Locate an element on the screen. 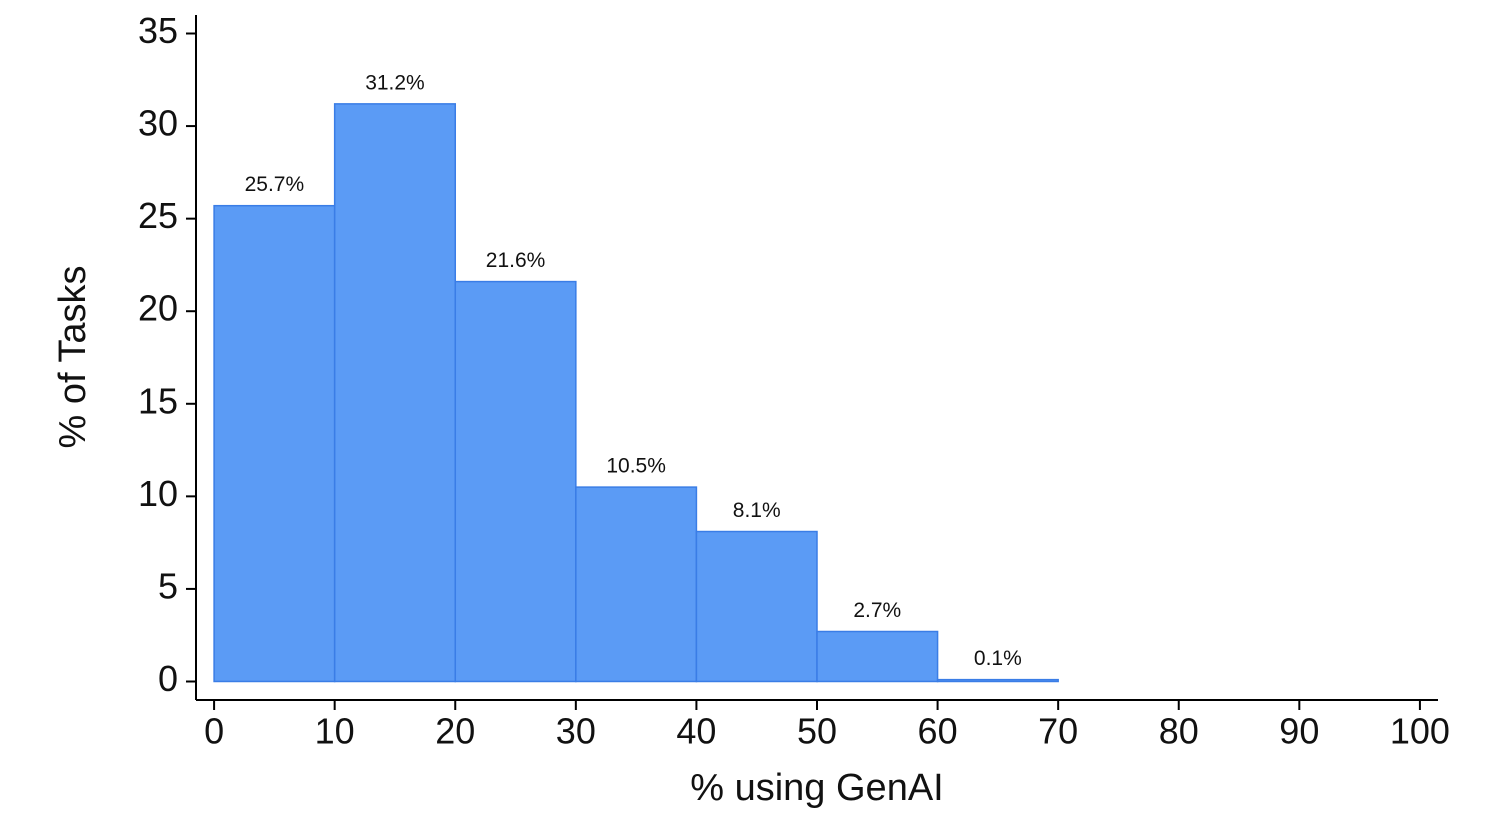 Image resolution: width=1504 pixels, height=828 pixels. value-label: 31.2% is located at coordinates (395, 82).